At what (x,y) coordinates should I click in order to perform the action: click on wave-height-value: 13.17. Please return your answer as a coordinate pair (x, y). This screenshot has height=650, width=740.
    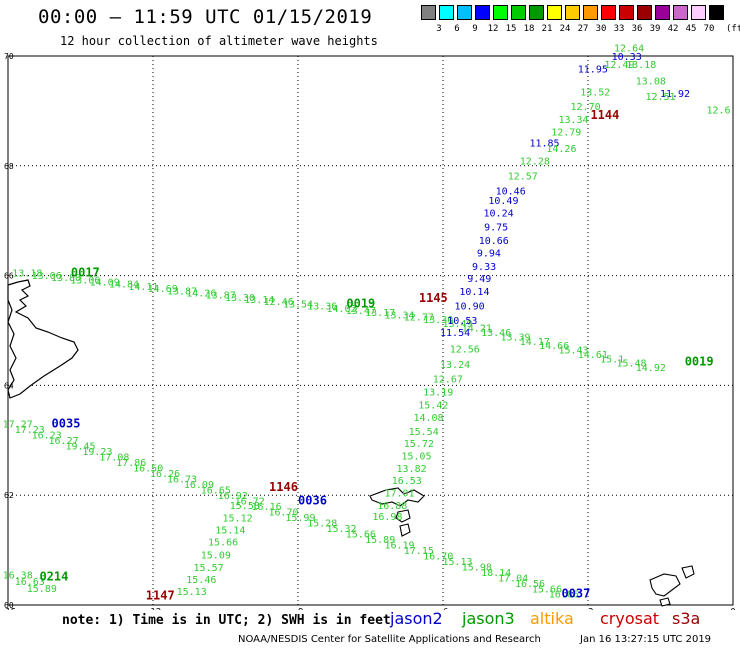
    Looking at the image, I should click on (380, 313).